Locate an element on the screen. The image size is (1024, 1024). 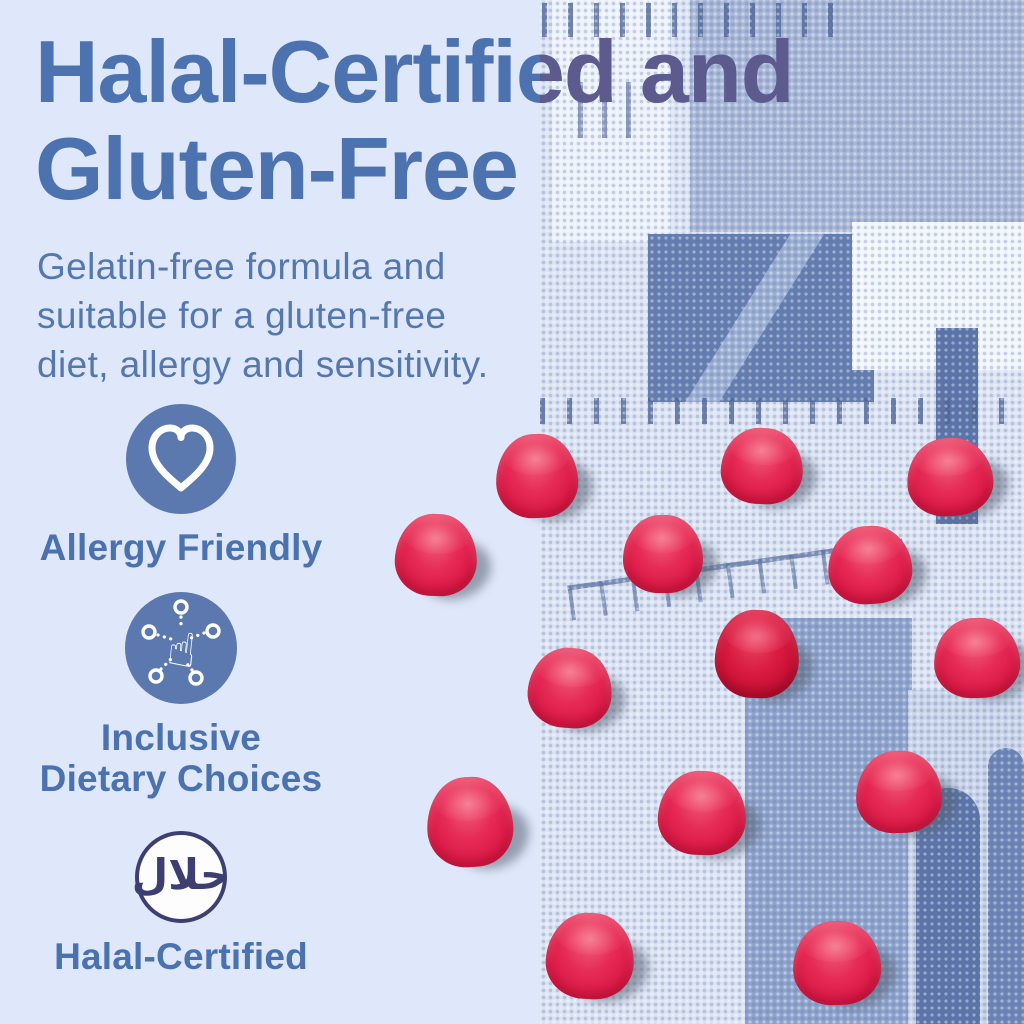
feature-label-inclusive-dietary-choices: Inclusive Dietary Choices is located at coordinates (181, 758).